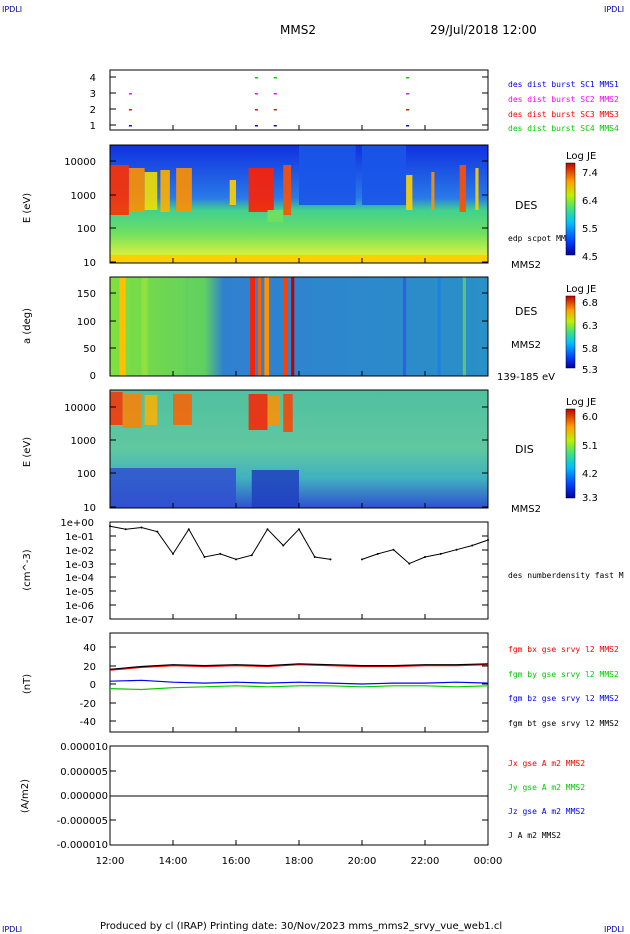  What do you see at coordinates (204, 450) in the screenshot?
I see `dis-energy-features` at bounding box center [204, 450].